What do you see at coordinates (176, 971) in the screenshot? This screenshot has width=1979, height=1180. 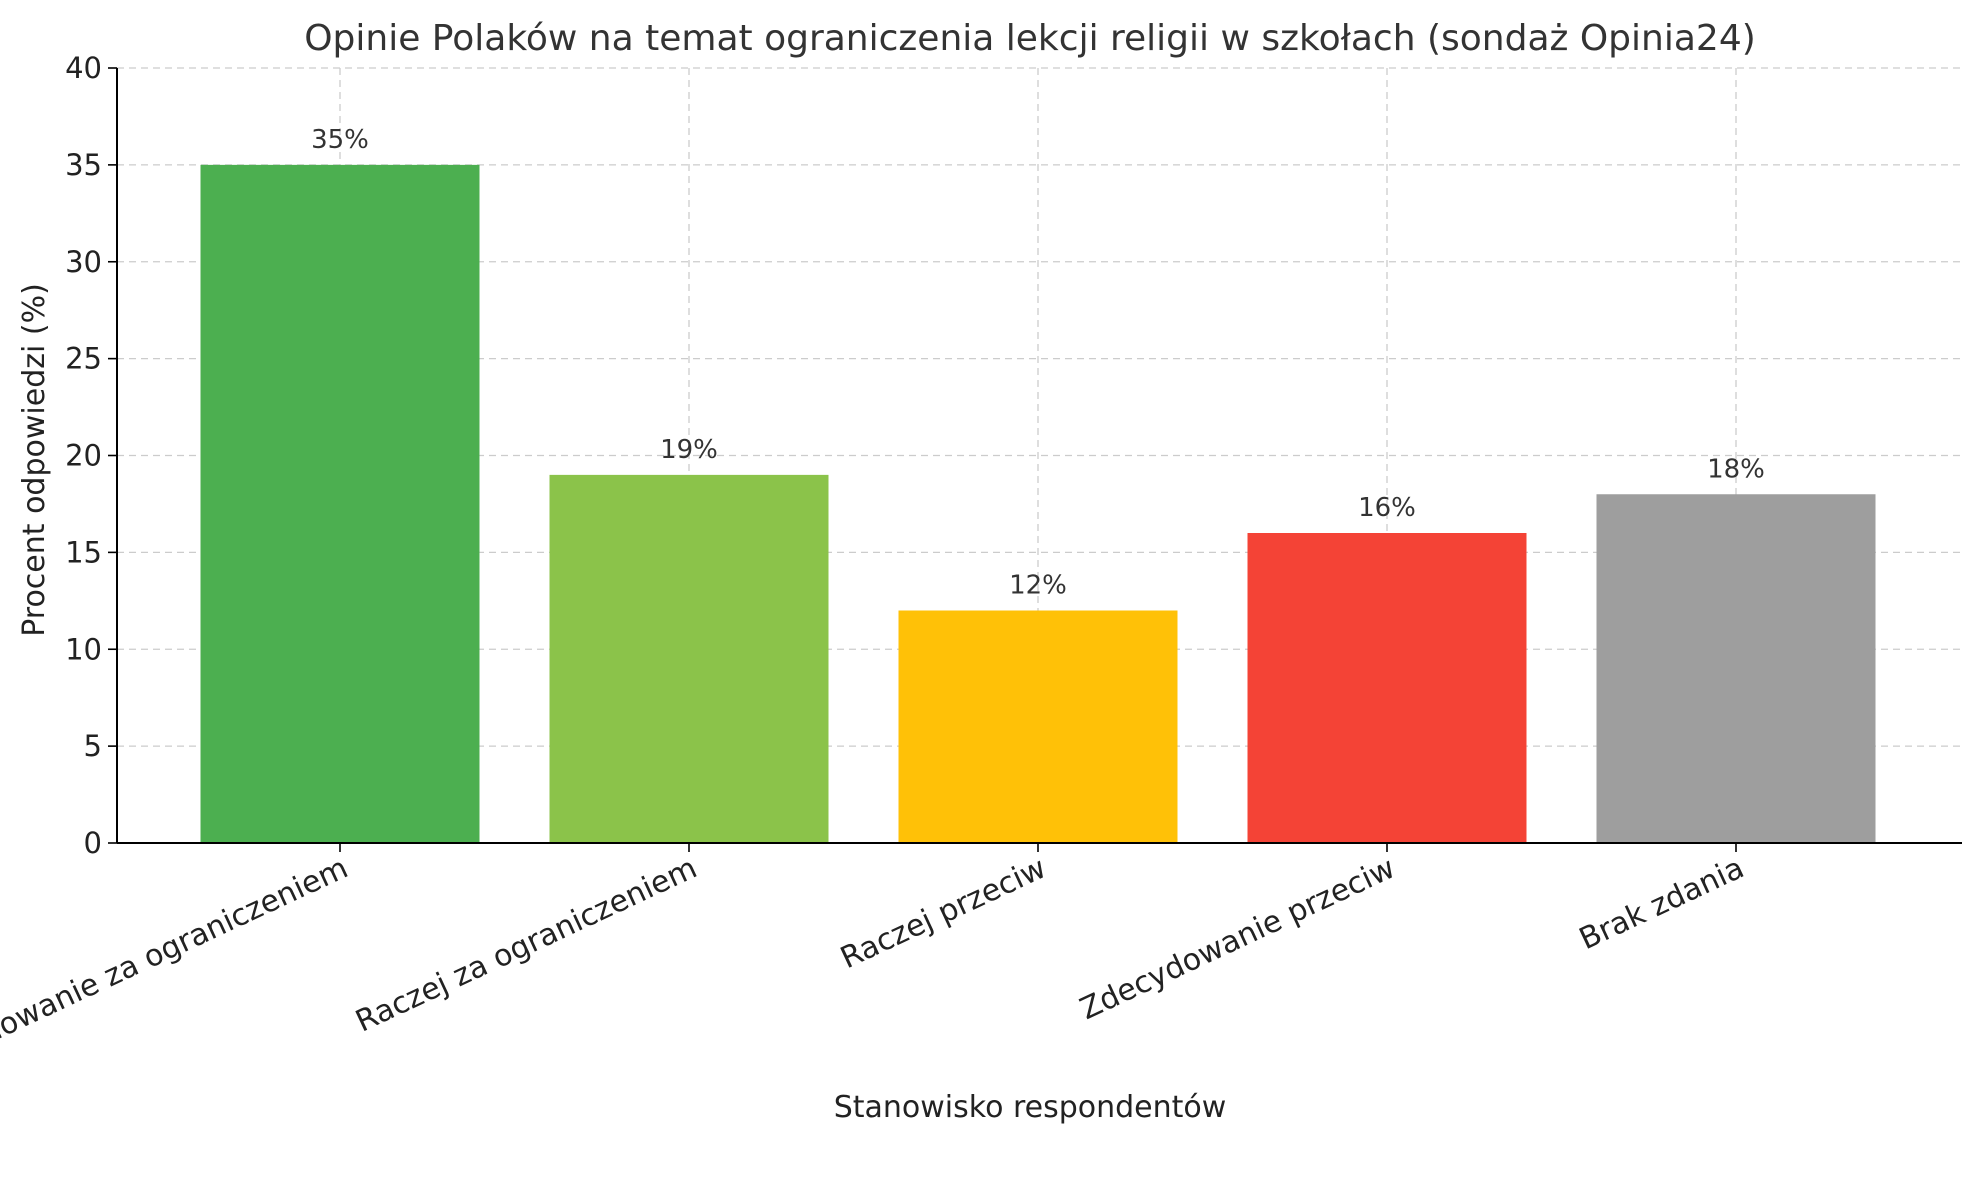 I see `x-tick-label-0: Zdecydowanie za ograniczeniem` at bounding box center [176, 971].